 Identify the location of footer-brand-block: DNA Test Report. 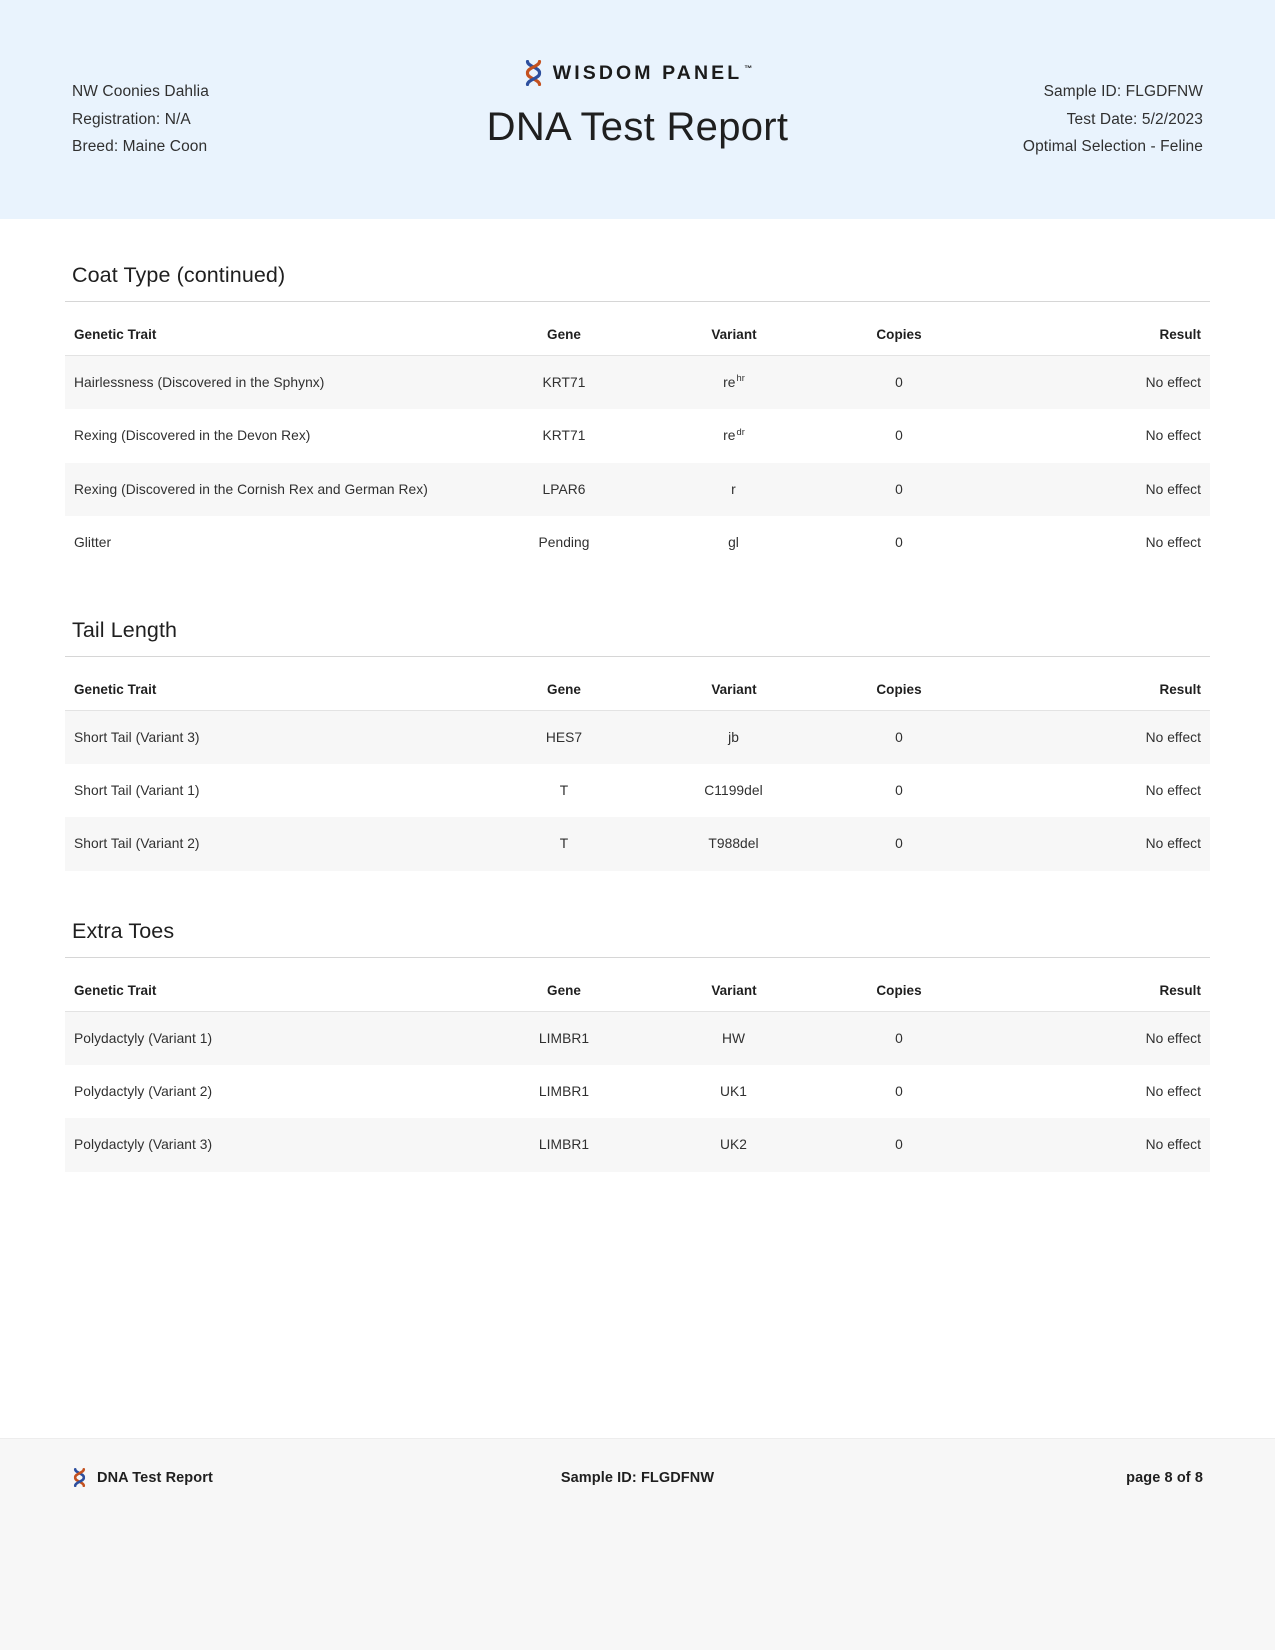
(316, 1477).